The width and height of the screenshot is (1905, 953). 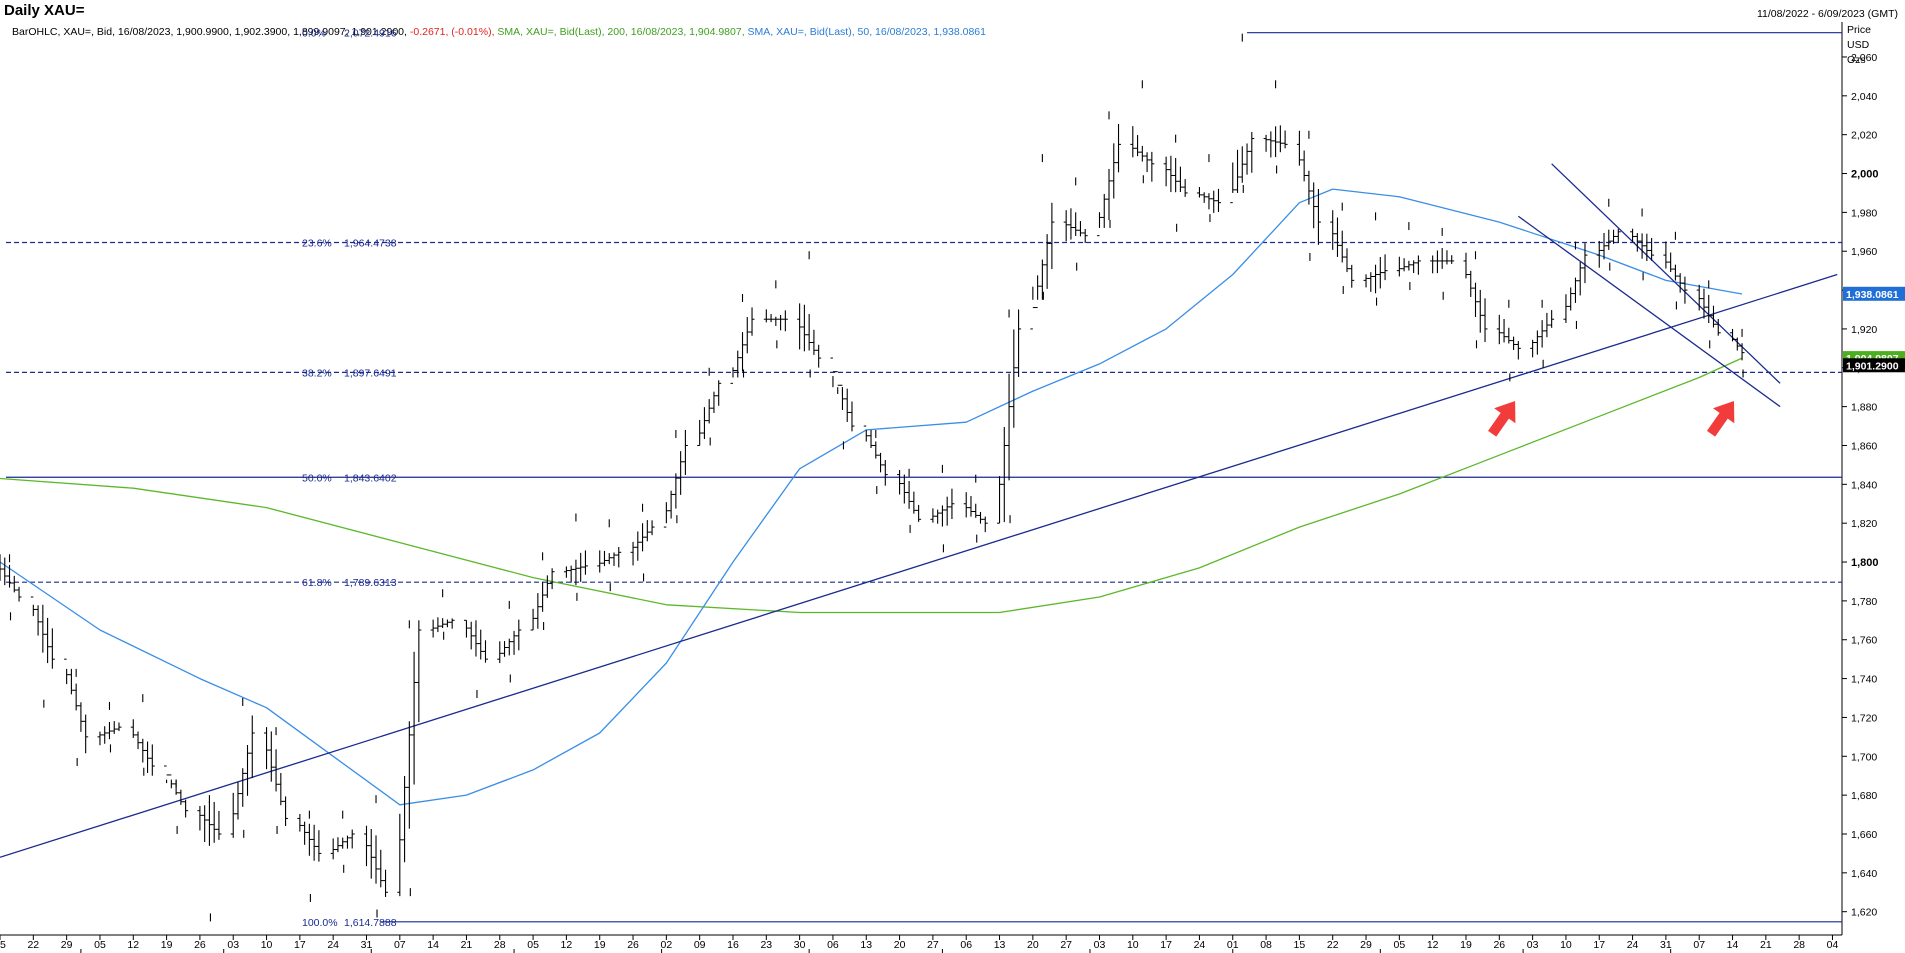 What do you see at coordinates (452, 32) in the screenshot?
I see `legend-bar-change: -0.2671, (-0.01%),` at bounding box center [452, 32].